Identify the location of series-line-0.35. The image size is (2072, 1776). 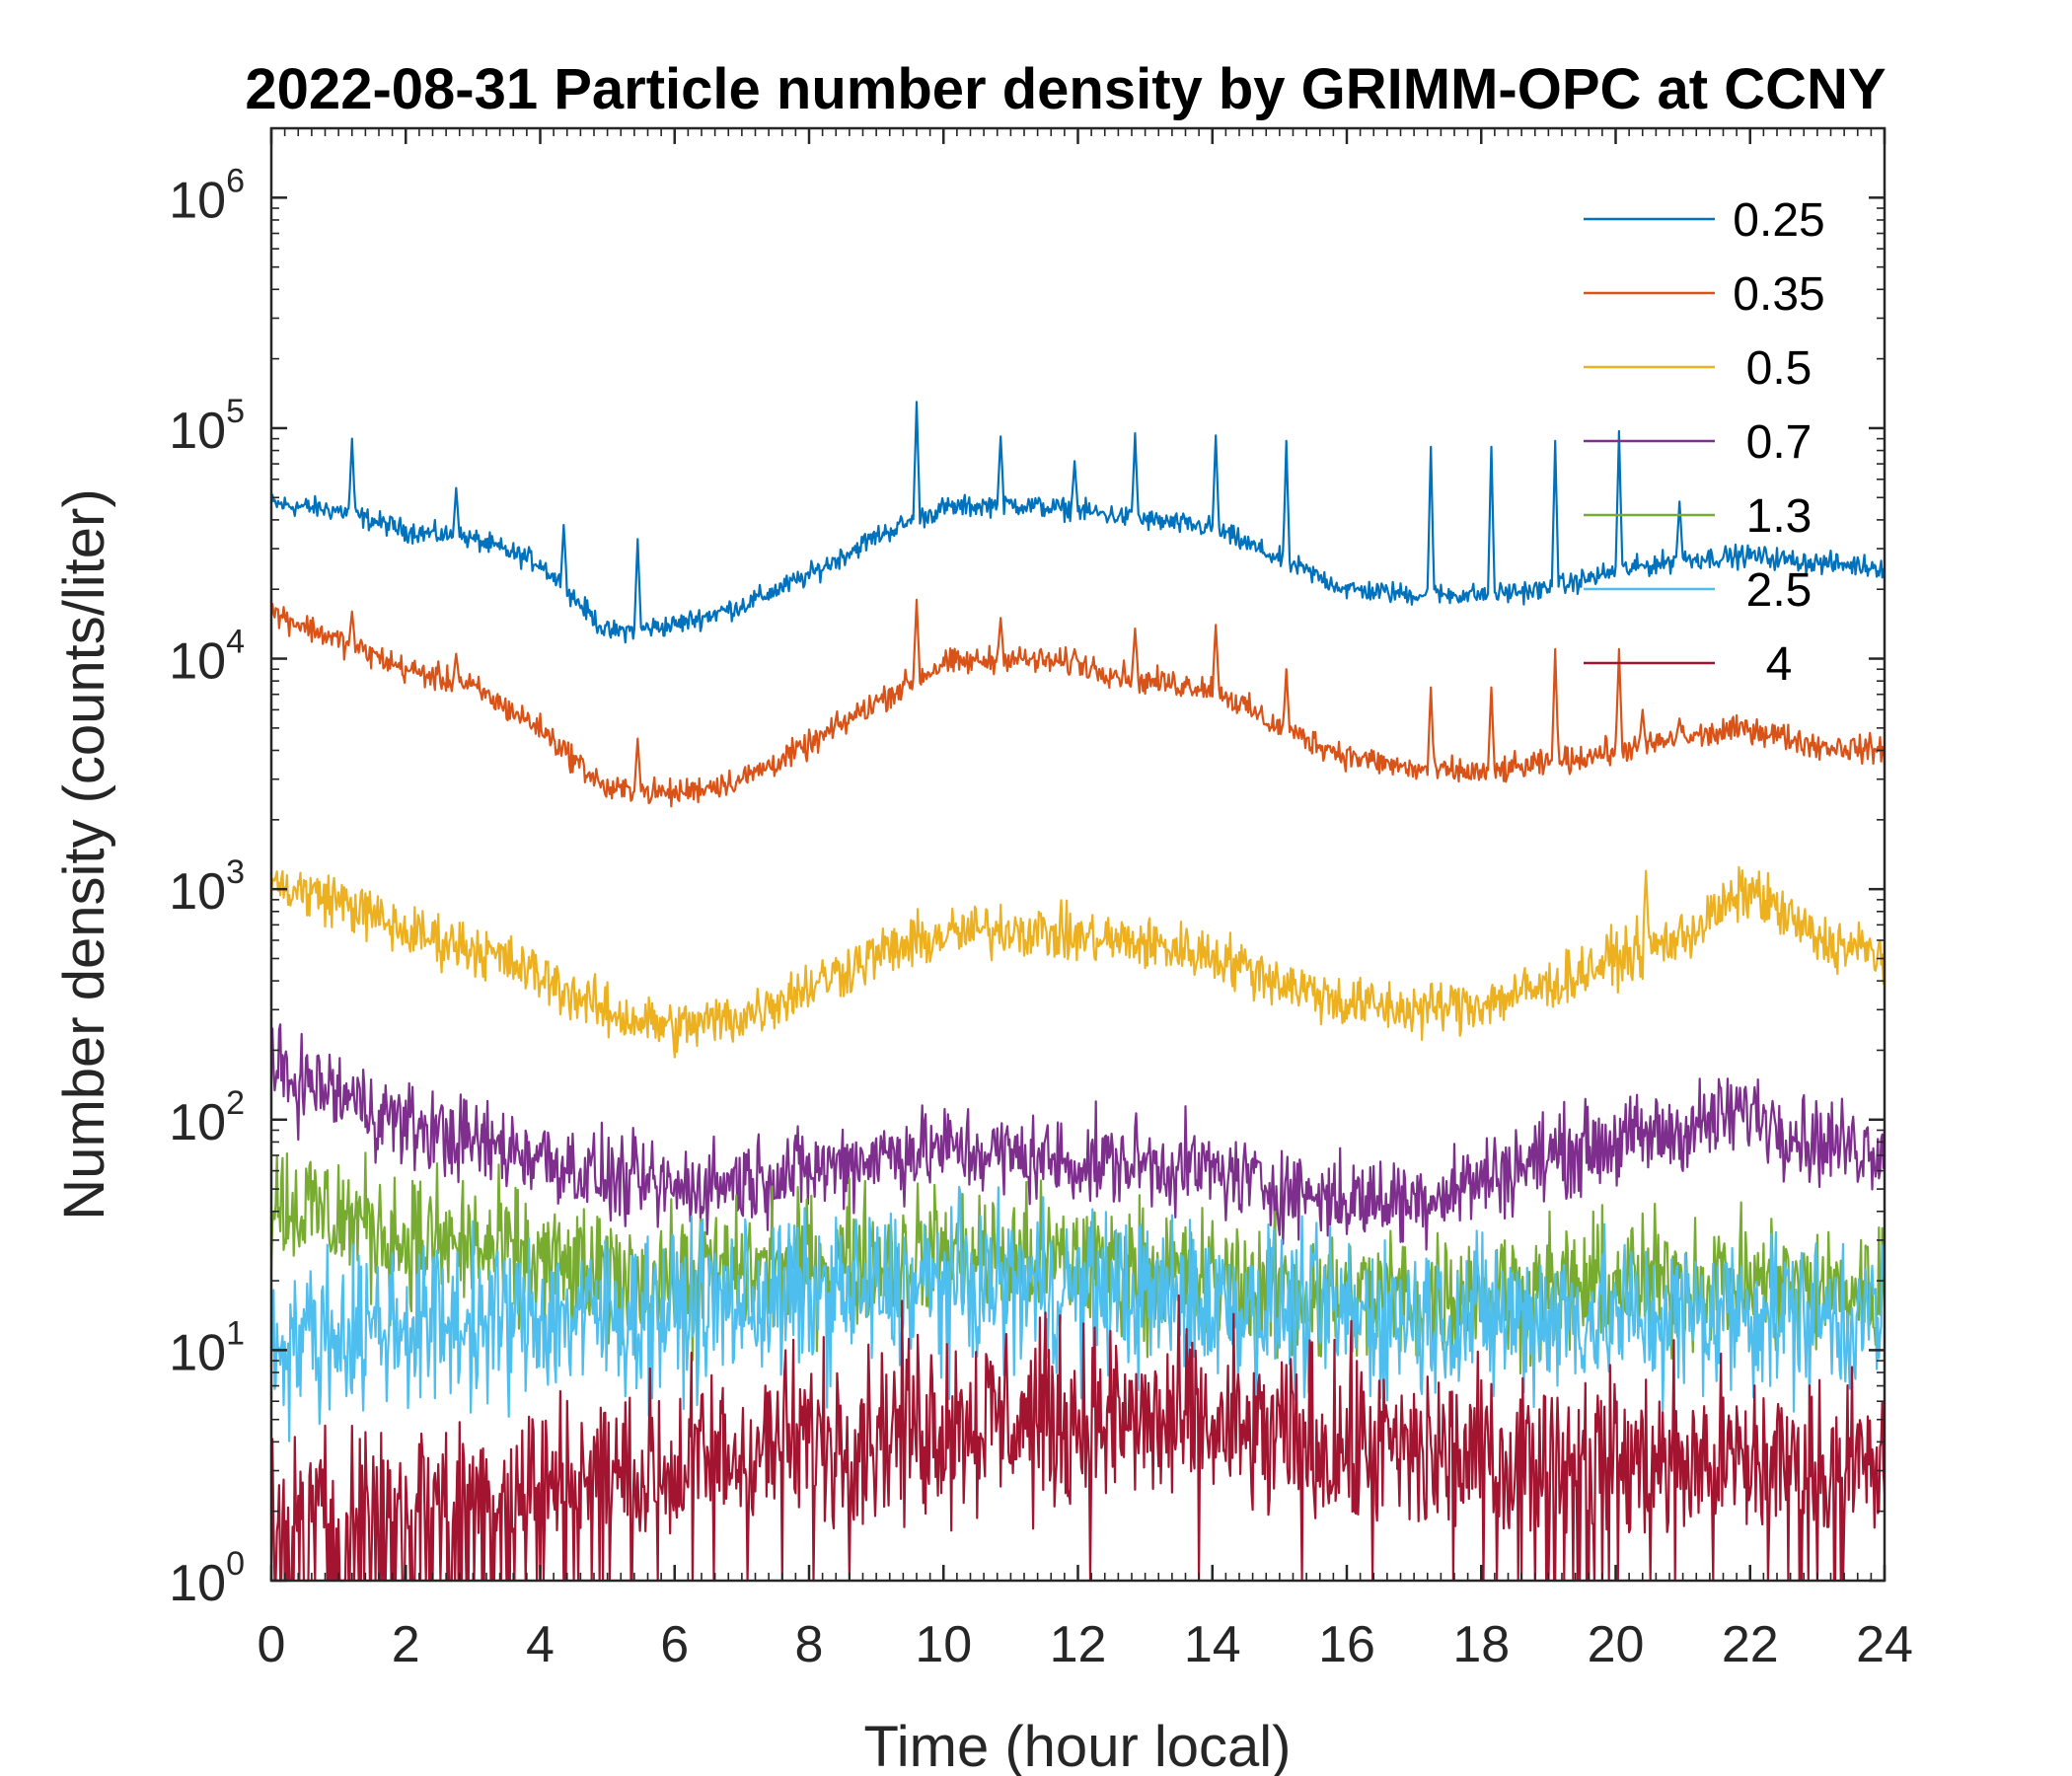
(1078, 703).